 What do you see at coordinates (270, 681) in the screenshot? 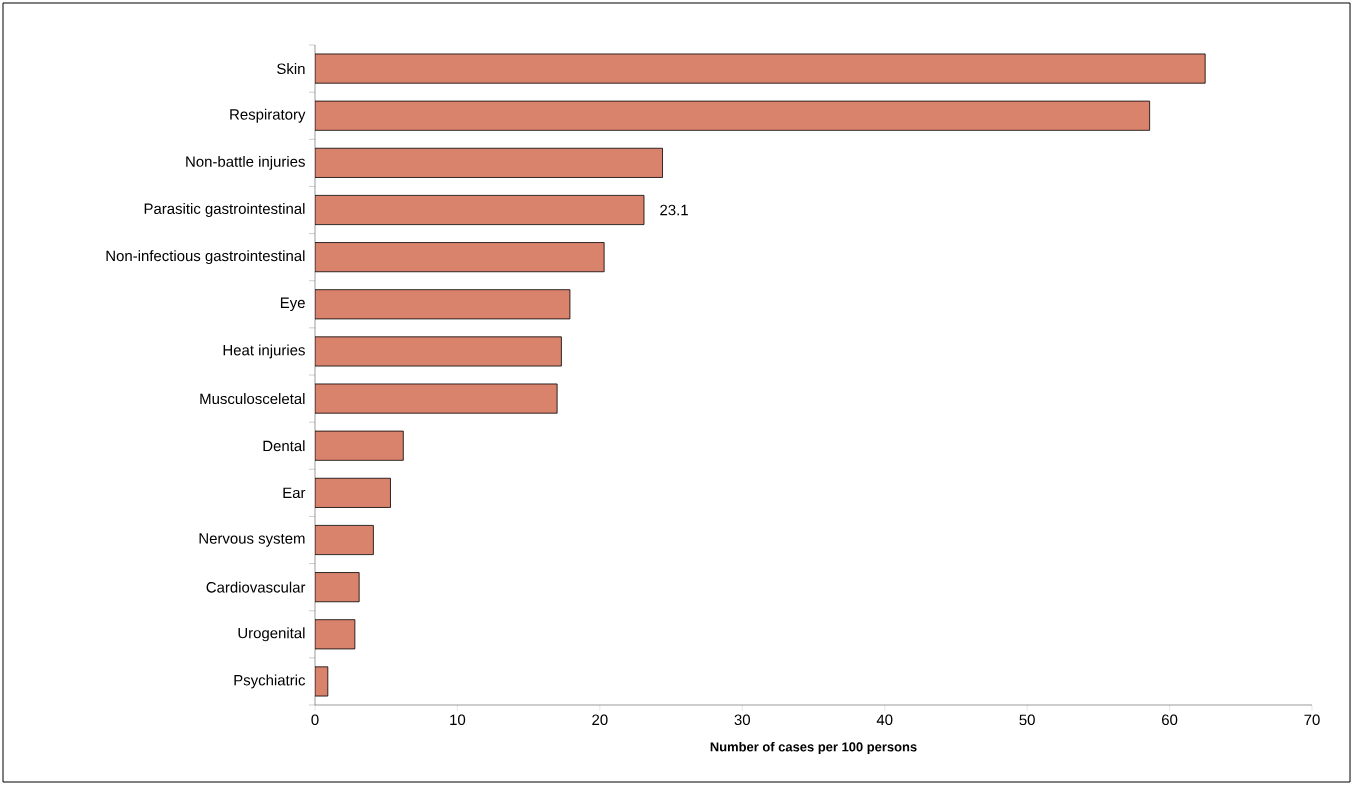
I see `y-tick-label: Psychiatric` at bounding box center [270, 681].